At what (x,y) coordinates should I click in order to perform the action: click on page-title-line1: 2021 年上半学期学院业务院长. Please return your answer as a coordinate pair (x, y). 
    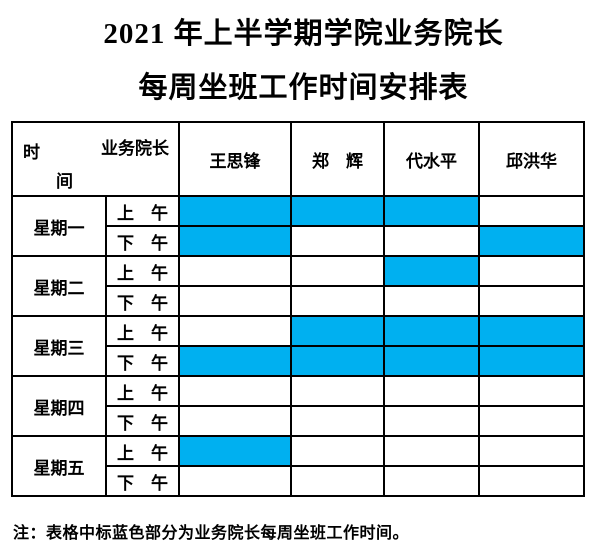
    Looking at the image, I should click on (303, 34).